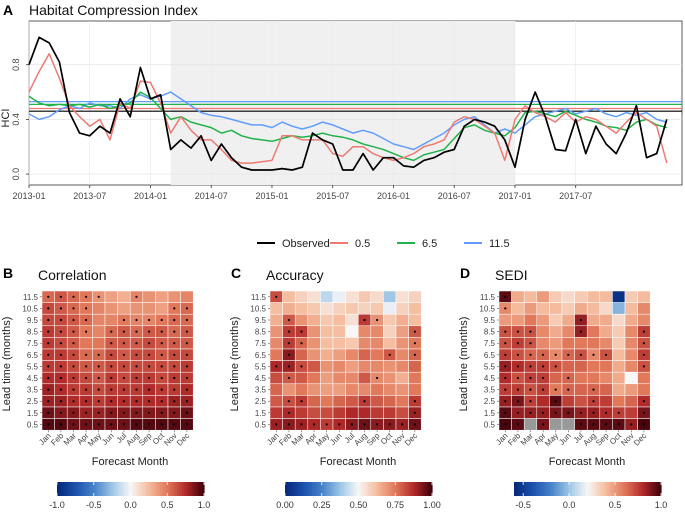  I want to click on heatmap-title: Correlation, so click(72, 275).